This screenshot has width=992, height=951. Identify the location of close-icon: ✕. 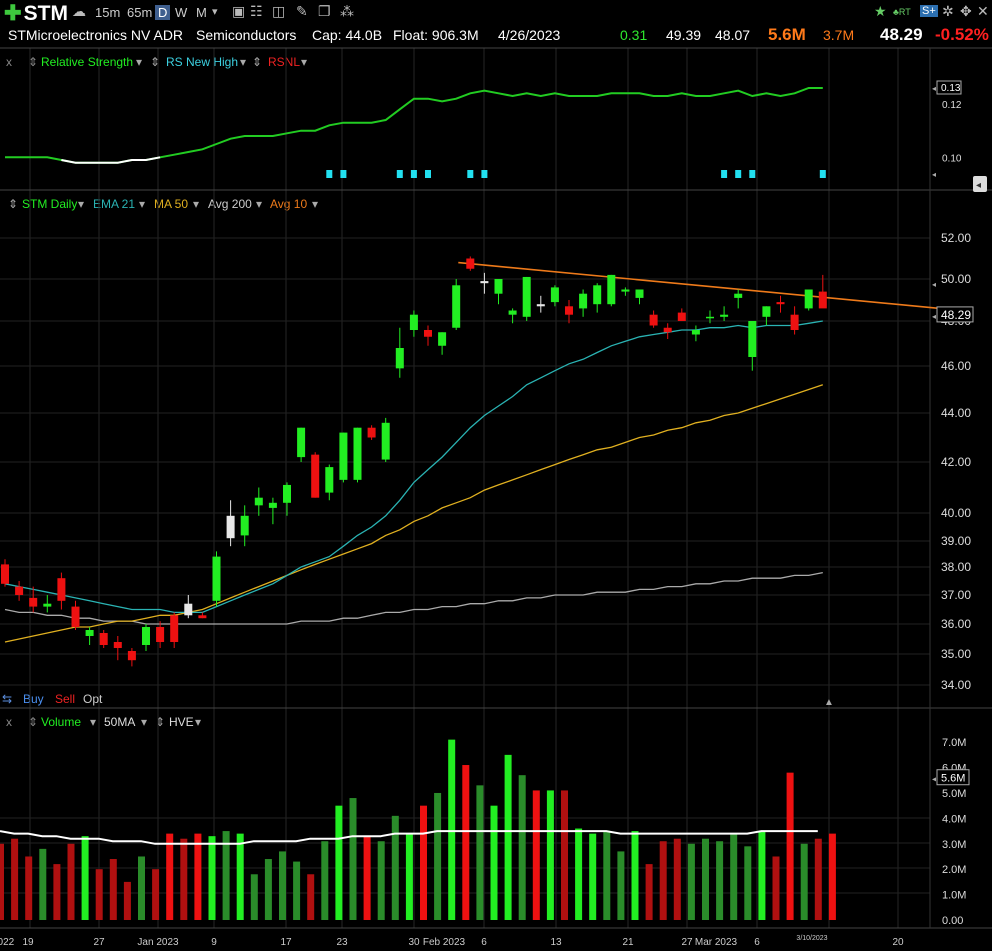
(983, 11).